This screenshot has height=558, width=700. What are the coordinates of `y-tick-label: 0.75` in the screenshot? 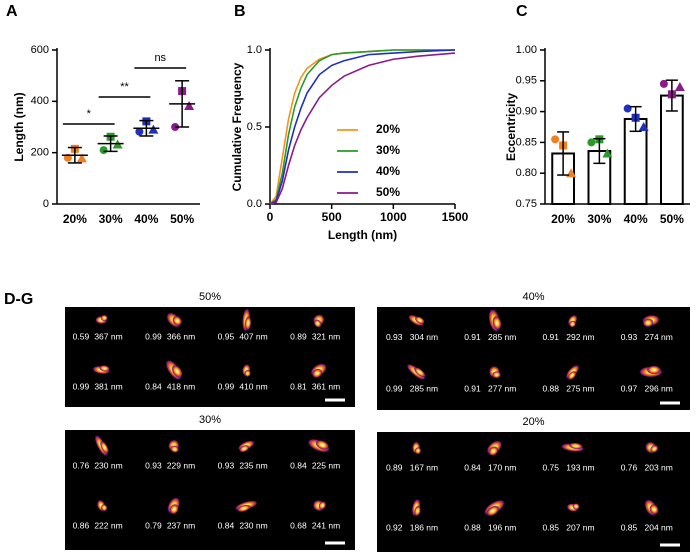 It's located at (526, 204).